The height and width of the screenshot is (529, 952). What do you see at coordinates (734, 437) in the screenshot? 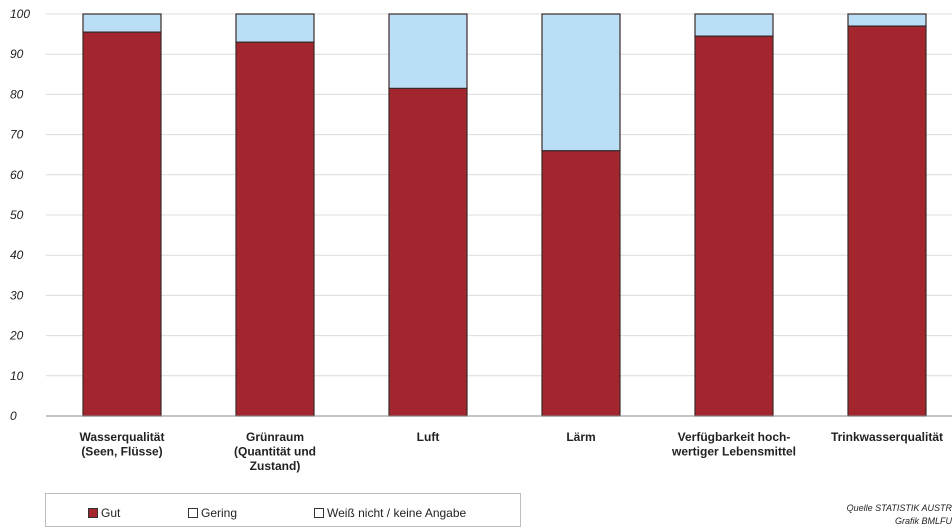
I see `category-label: Verfügbarkeit hoch-` at bounding box center [734, 437].